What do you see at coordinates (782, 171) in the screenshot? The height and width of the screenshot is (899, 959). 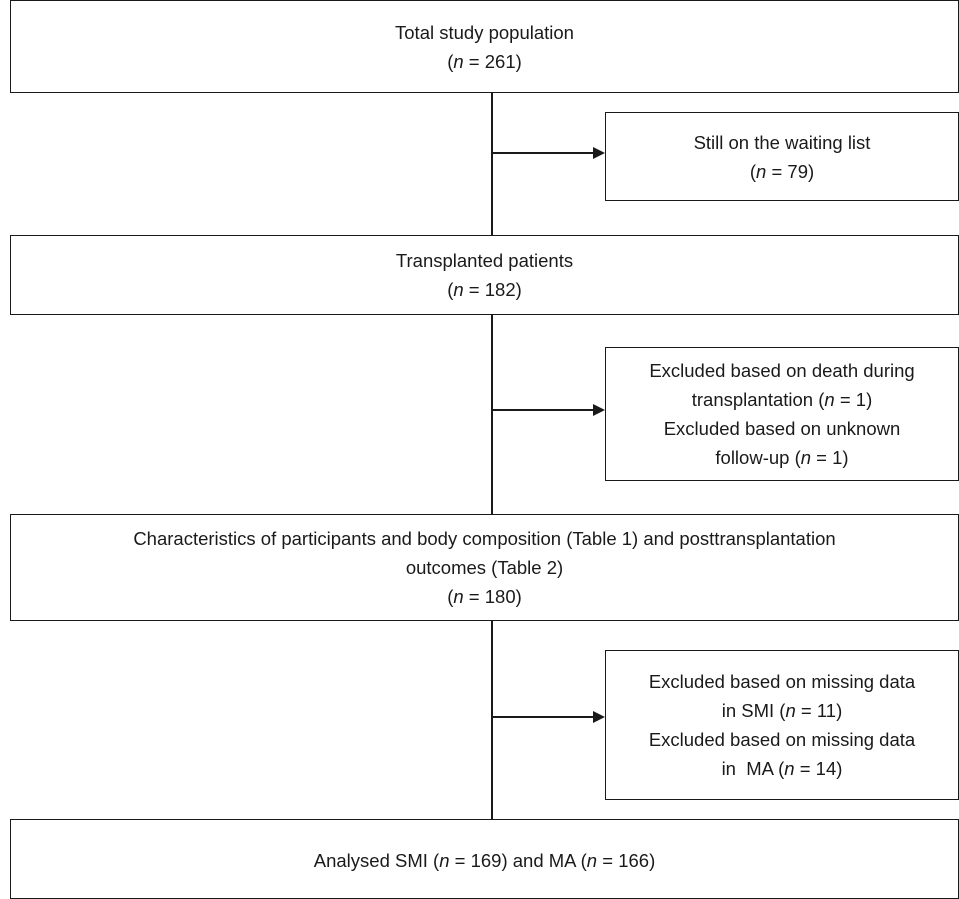 I see `waiting-list-count: (n = 79)` at bounding box center [782, 171].